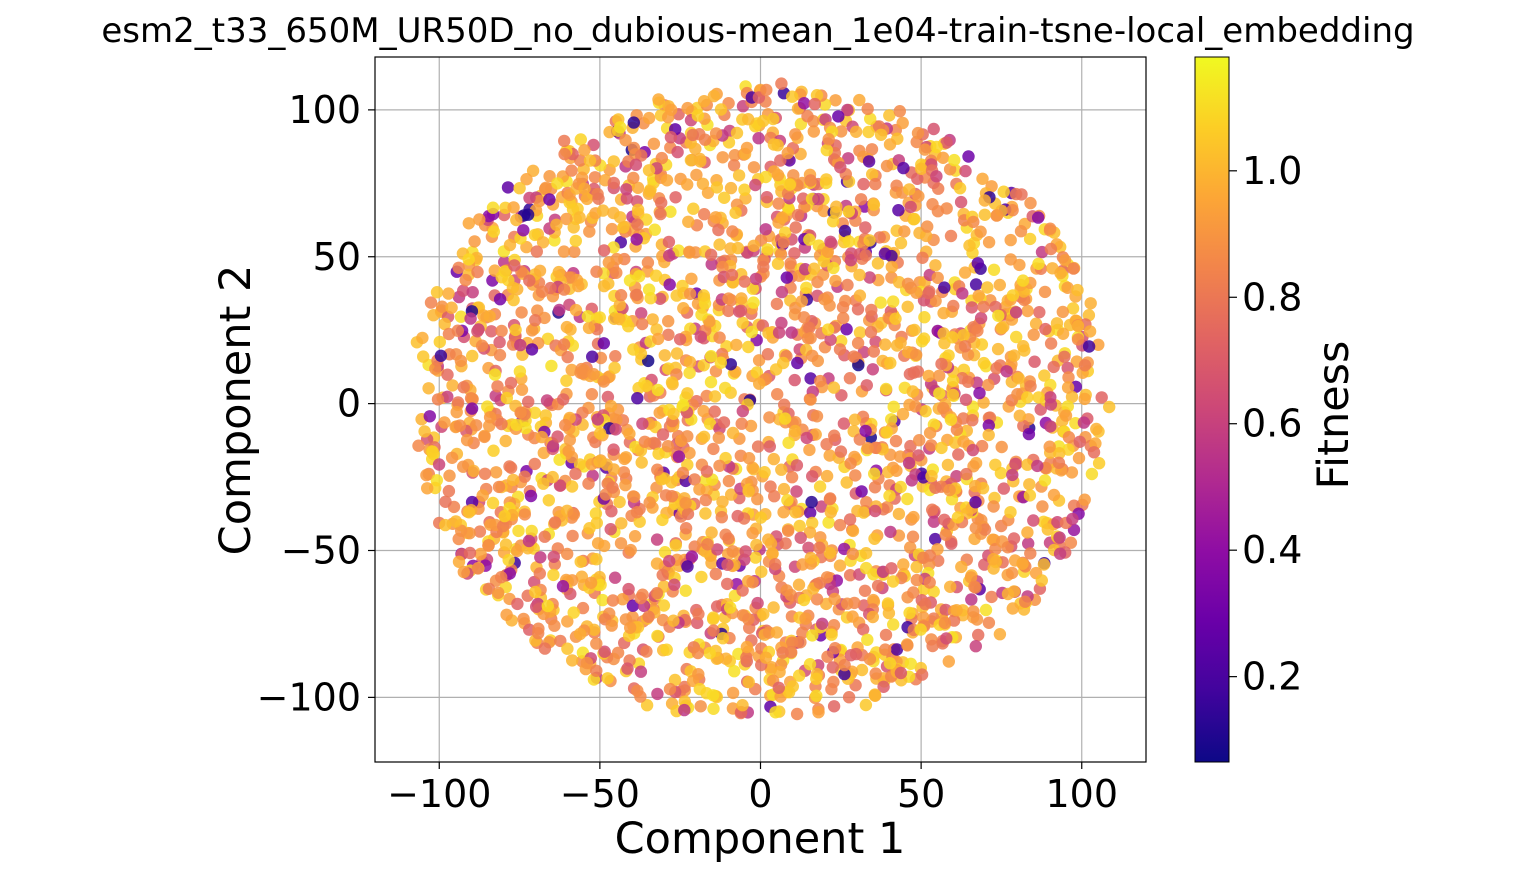 The height and width of the screenshot is (872, 1520). Describe the element at coordinates (752, 789) in the screenshot. I see `x-axis-ticks: −100 −50 0 50 100` at that location.